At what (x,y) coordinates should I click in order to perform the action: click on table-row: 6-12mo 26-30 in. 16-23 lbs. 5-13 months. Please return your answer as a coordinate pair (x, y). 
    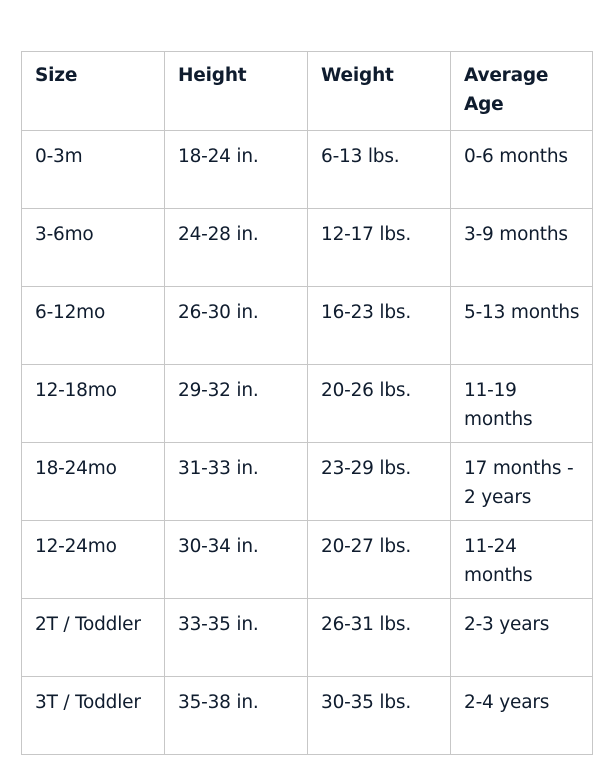
    Looking at the image, I should click on (307, 325).